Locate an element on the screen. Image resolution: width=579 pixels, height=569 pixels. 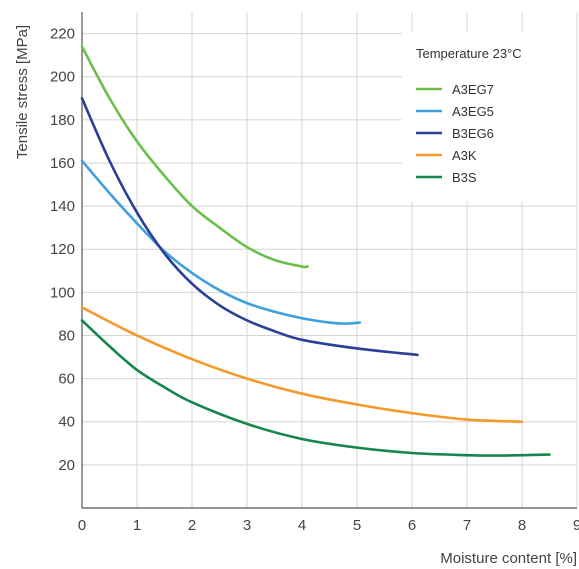
y-tick-label: 160 is located at coordinates (62, 163).